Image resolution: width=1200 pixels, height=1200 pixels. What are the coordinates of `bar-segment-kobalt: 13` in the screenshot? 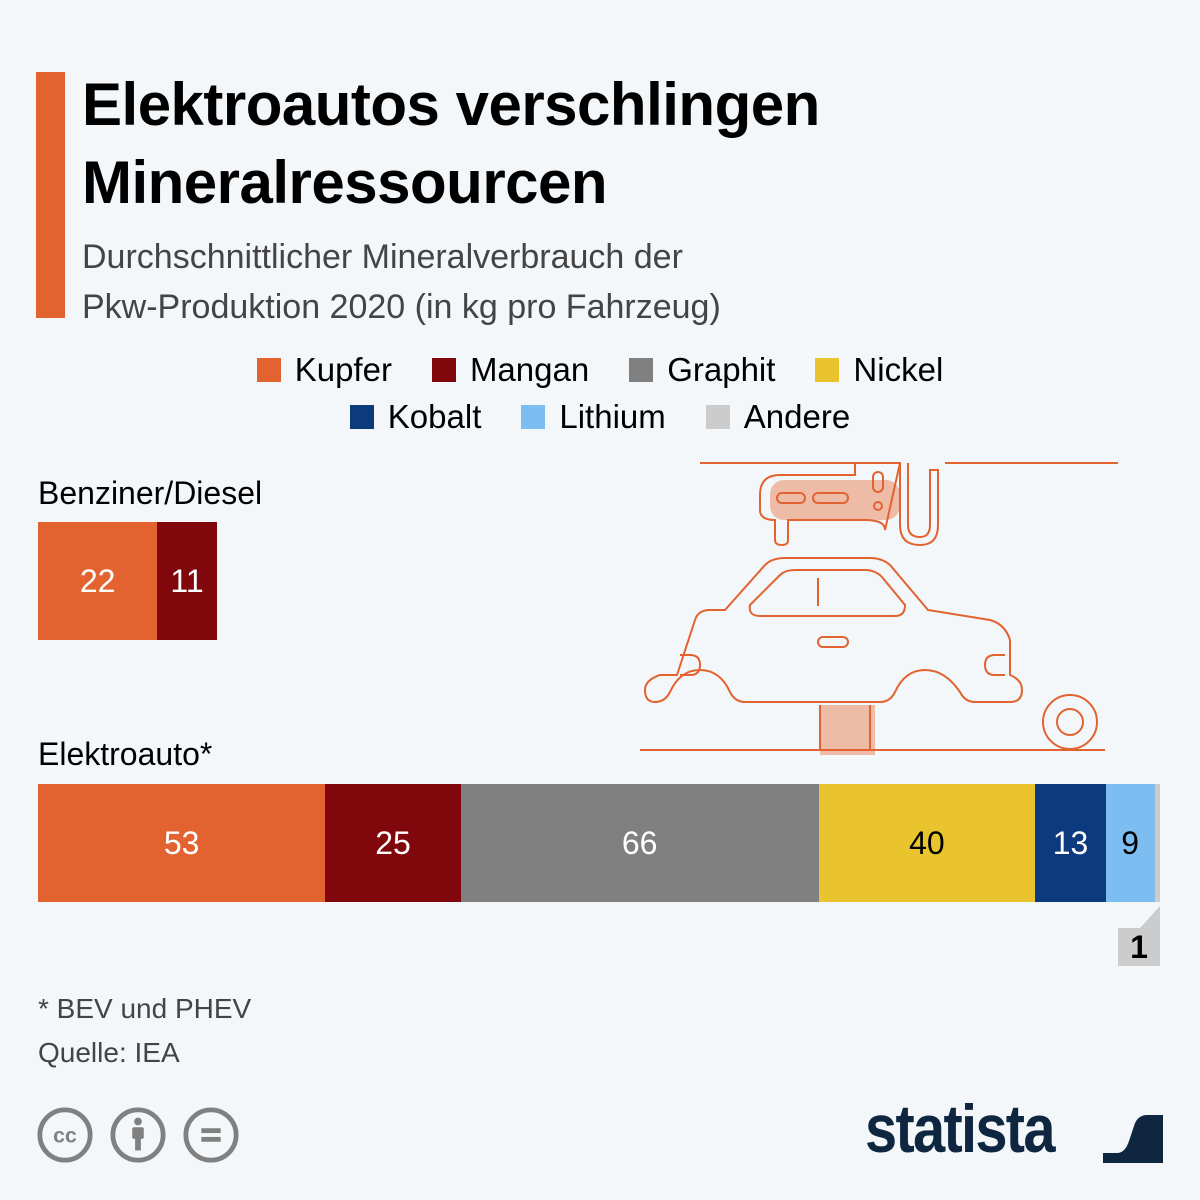 It's located at (1070, 843).